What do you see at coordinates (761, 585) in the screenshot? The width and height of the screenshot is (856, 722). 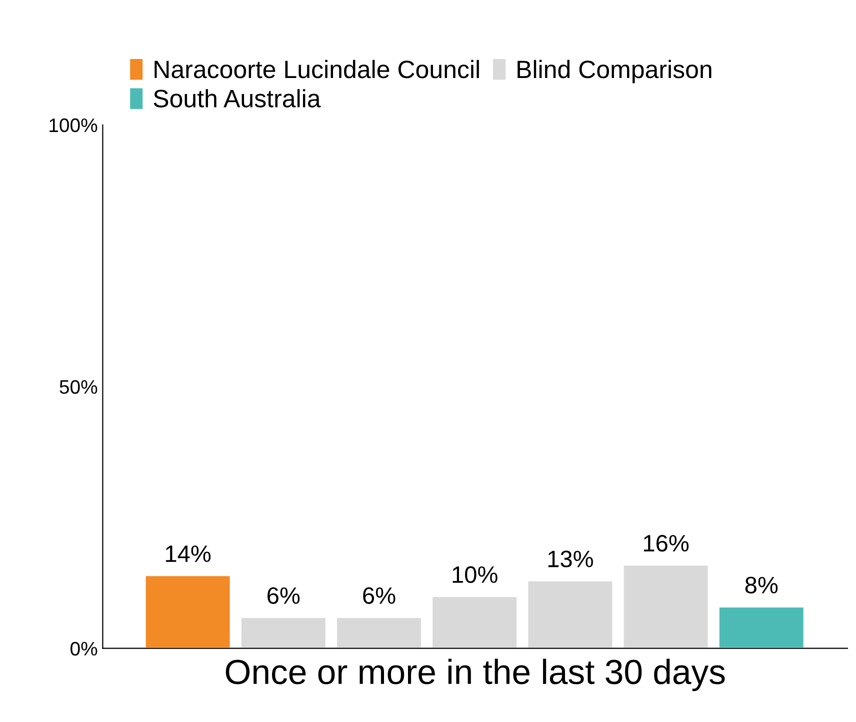 I see `text: 8%` at bounding box center [761, 585].